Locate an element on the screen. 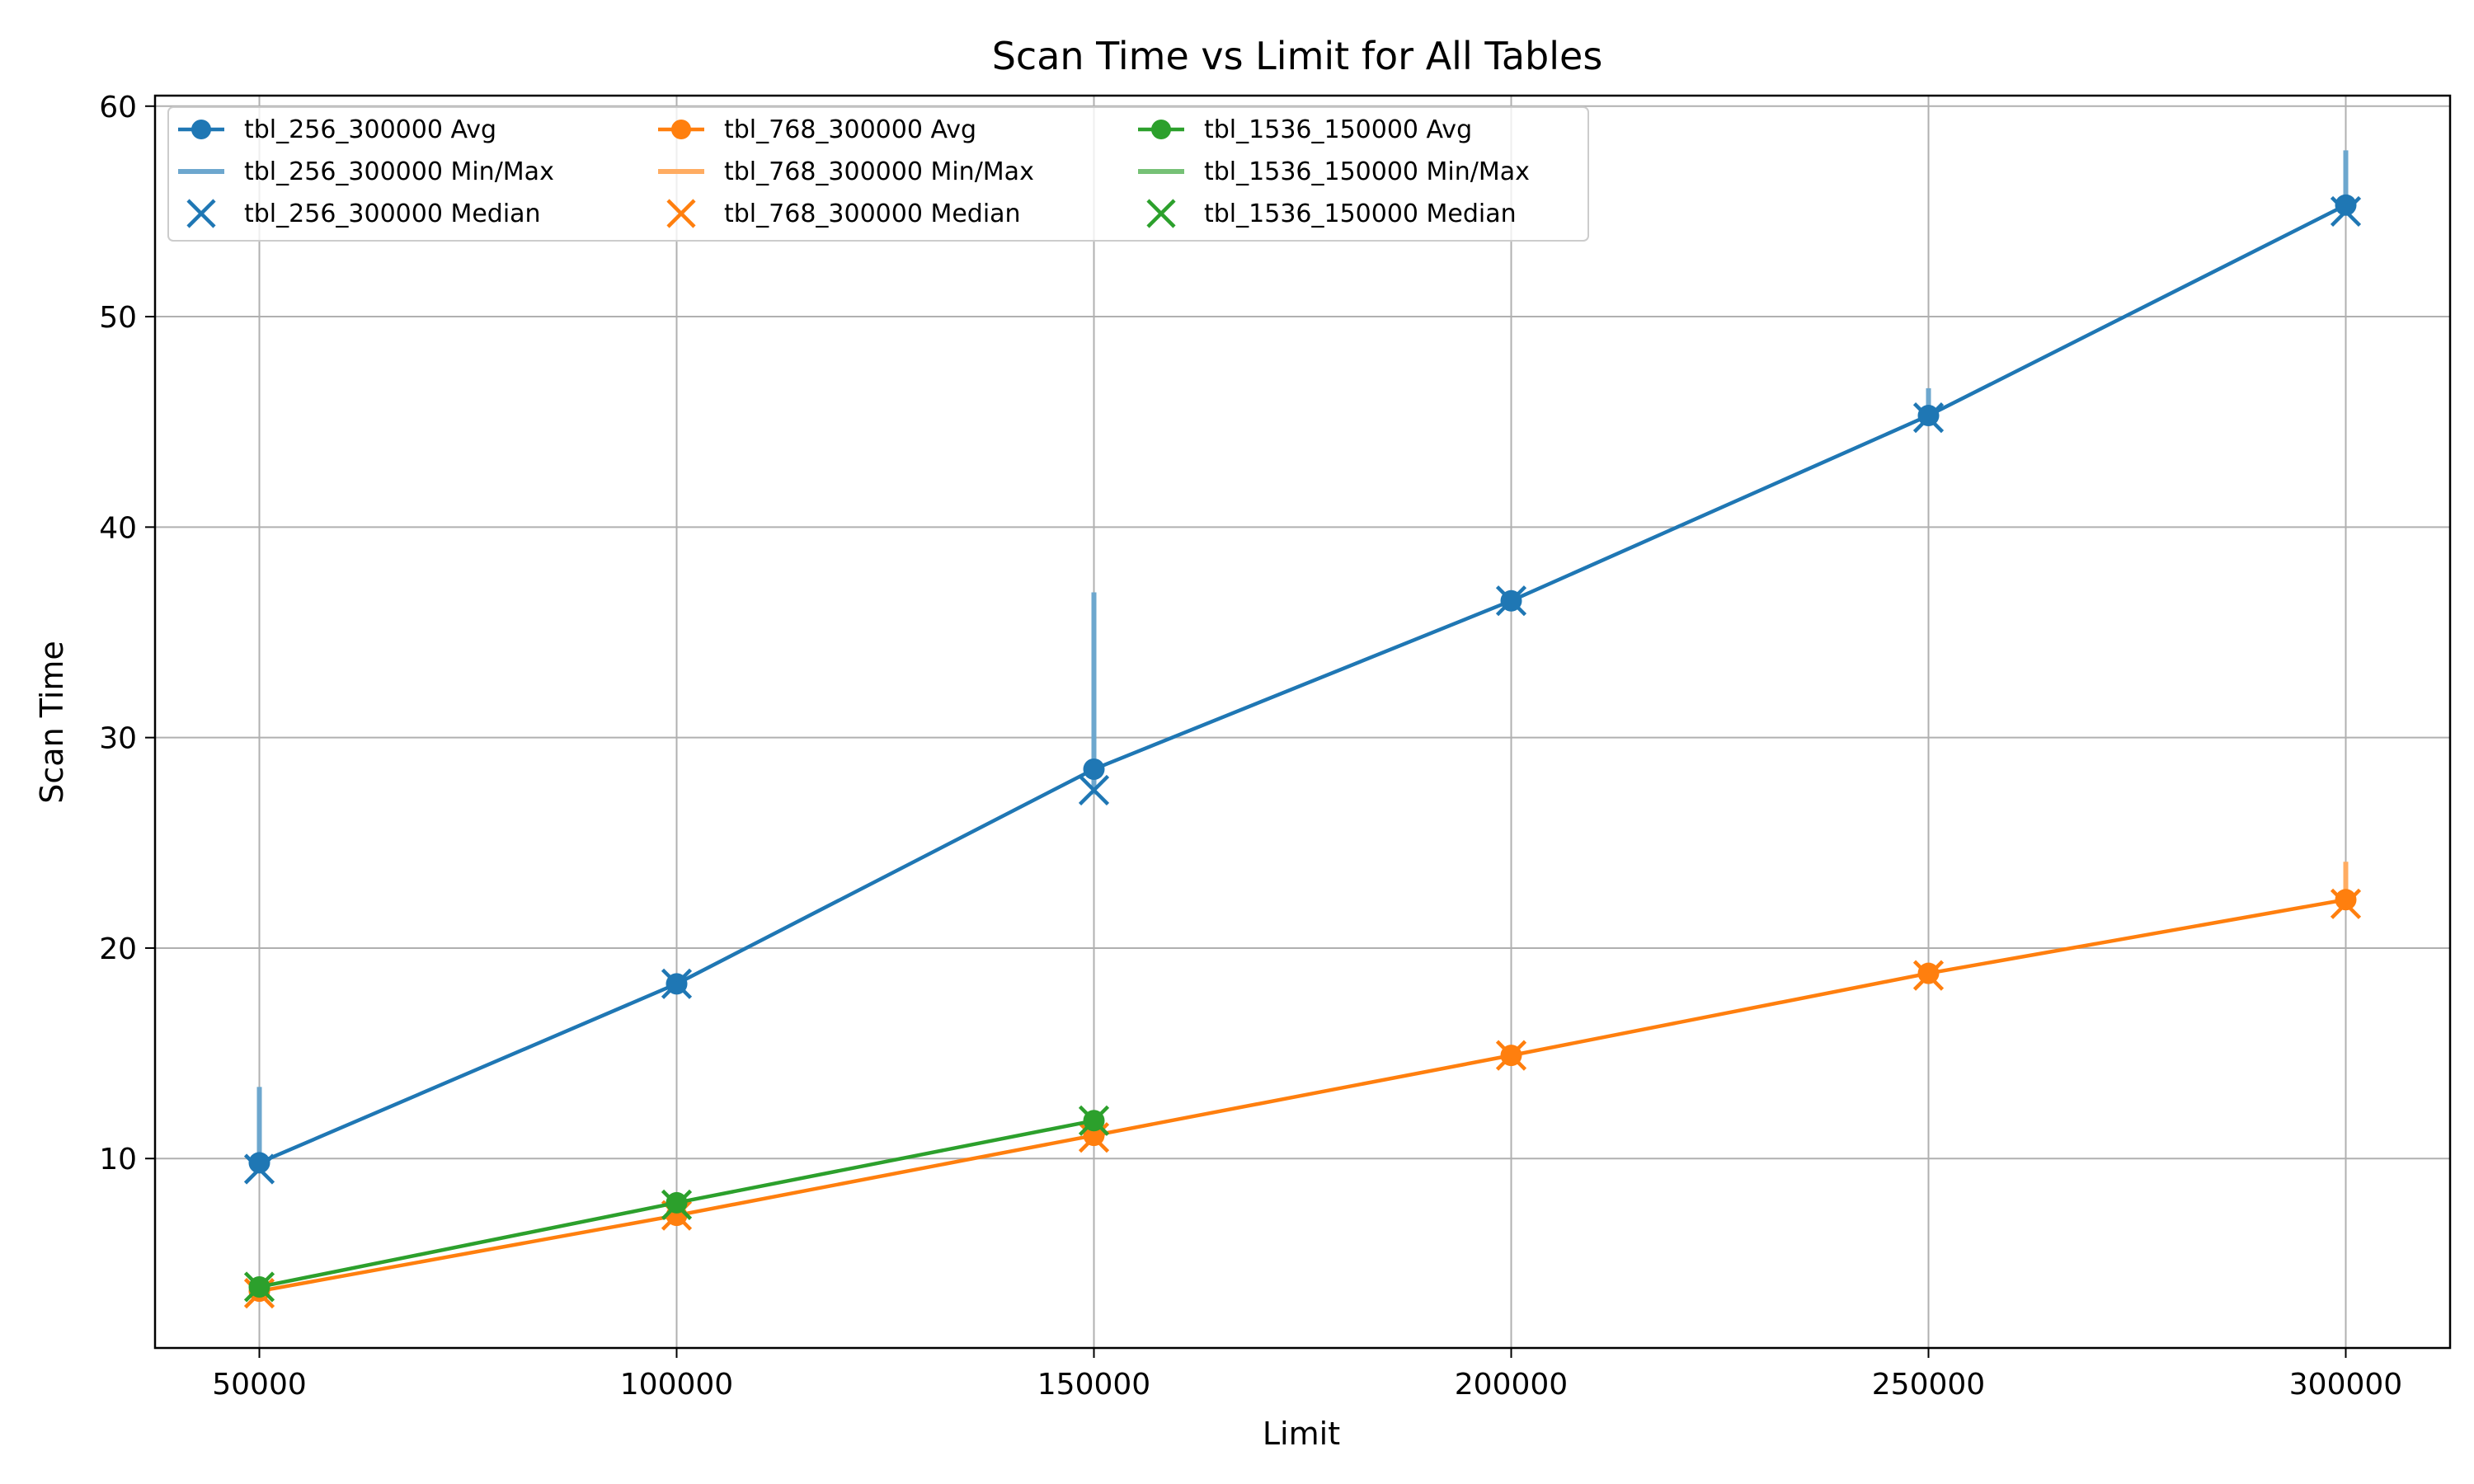 This screenshot has height=1484, width=2474. x-tick-label: 200000 is located at coordinates (1511, 1385).